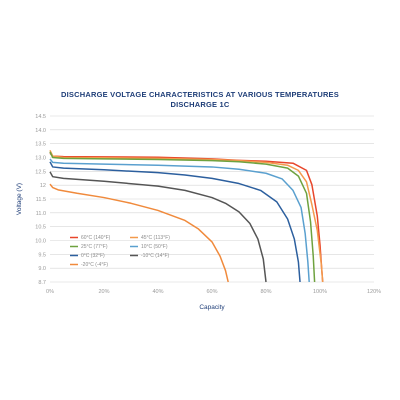  I want to click on x-tick-label: 60%, so click(211, 292).